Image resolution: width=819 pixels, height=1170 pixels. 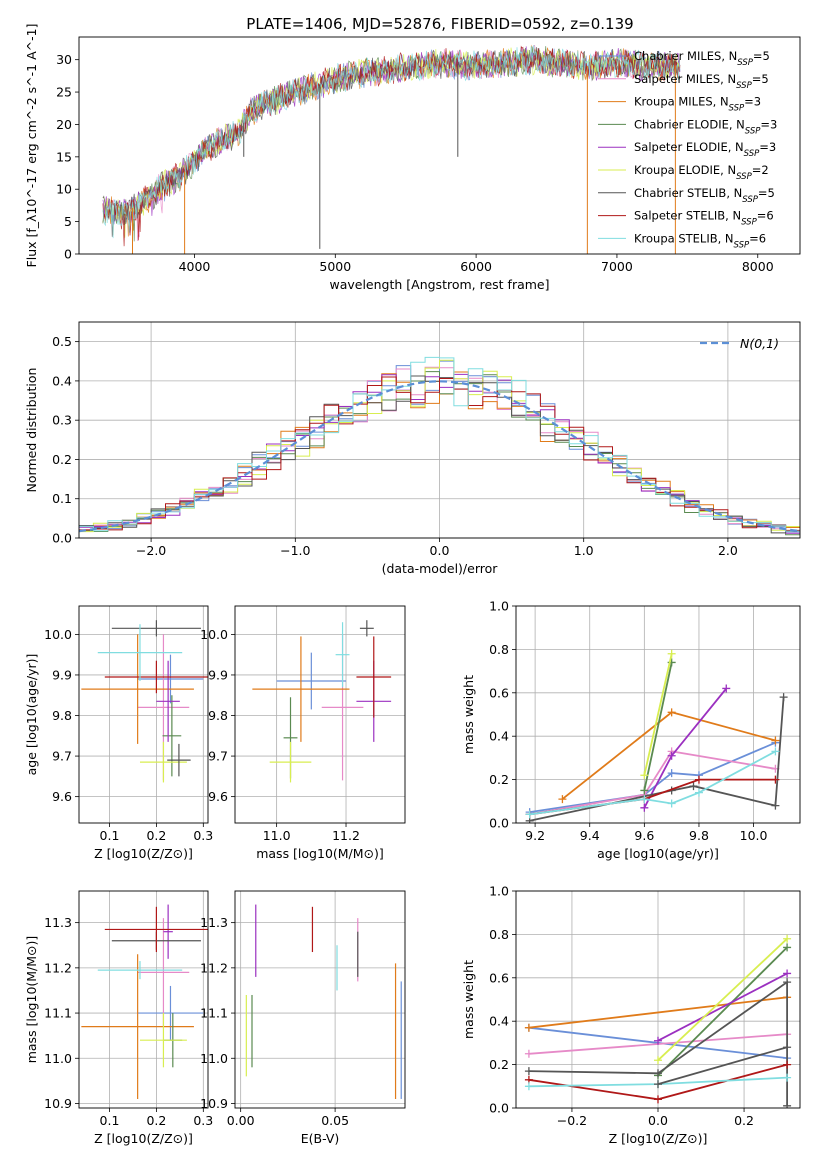 I want to click on y-tick-label: 11.3, so click(x=58, y=922).